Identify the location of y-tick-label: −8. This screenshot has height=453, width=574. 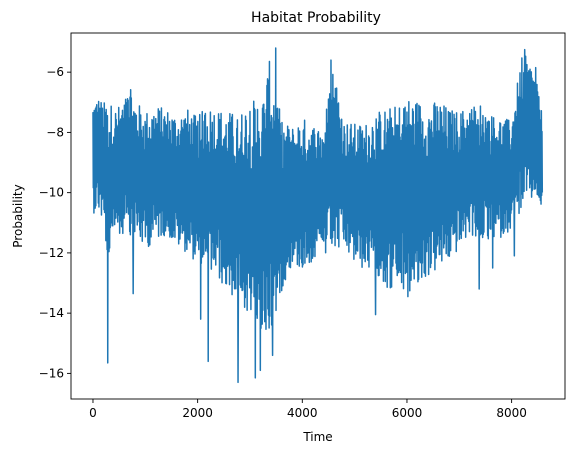
(55, 132).